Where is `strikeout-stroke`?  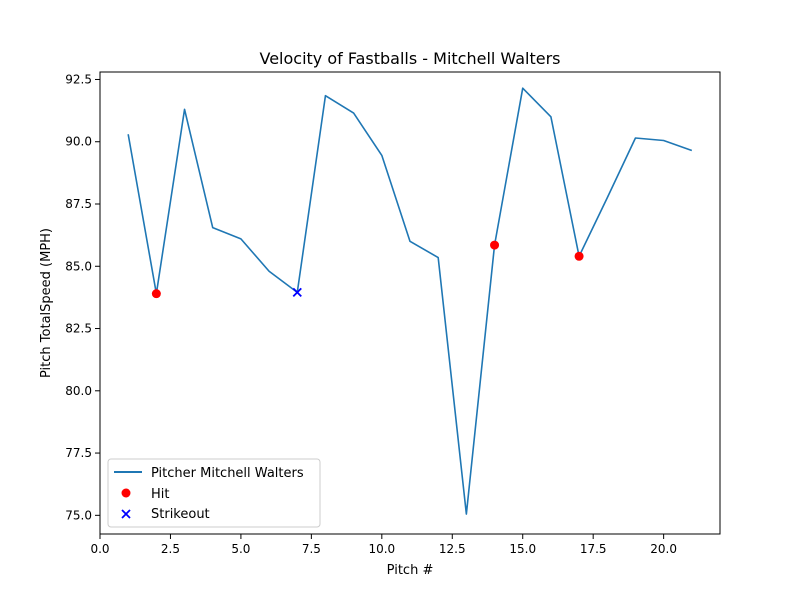
strikeout-stroke is located at coordinates (297, 292).